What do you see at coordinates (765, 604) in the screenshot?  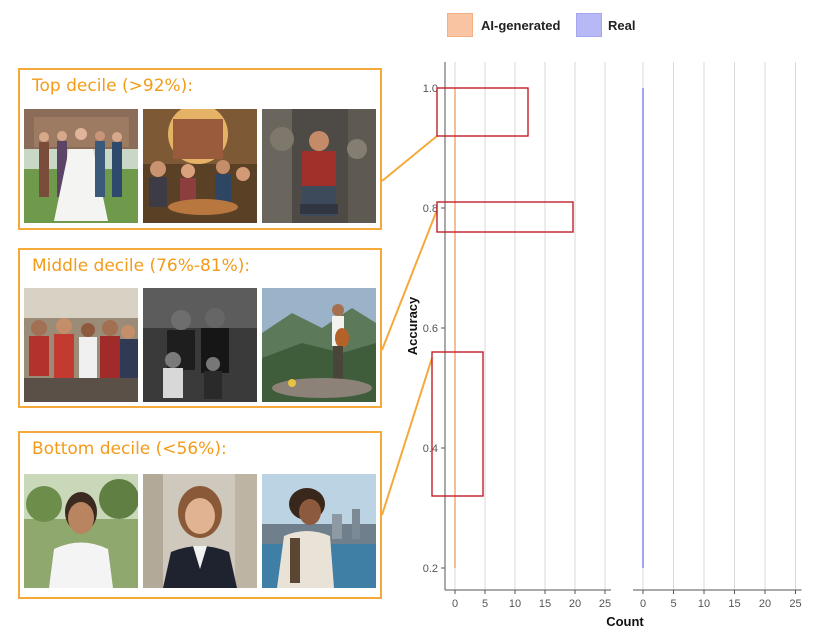 I see `x-tick-label-real: 20` at bounding box center [765, 604].